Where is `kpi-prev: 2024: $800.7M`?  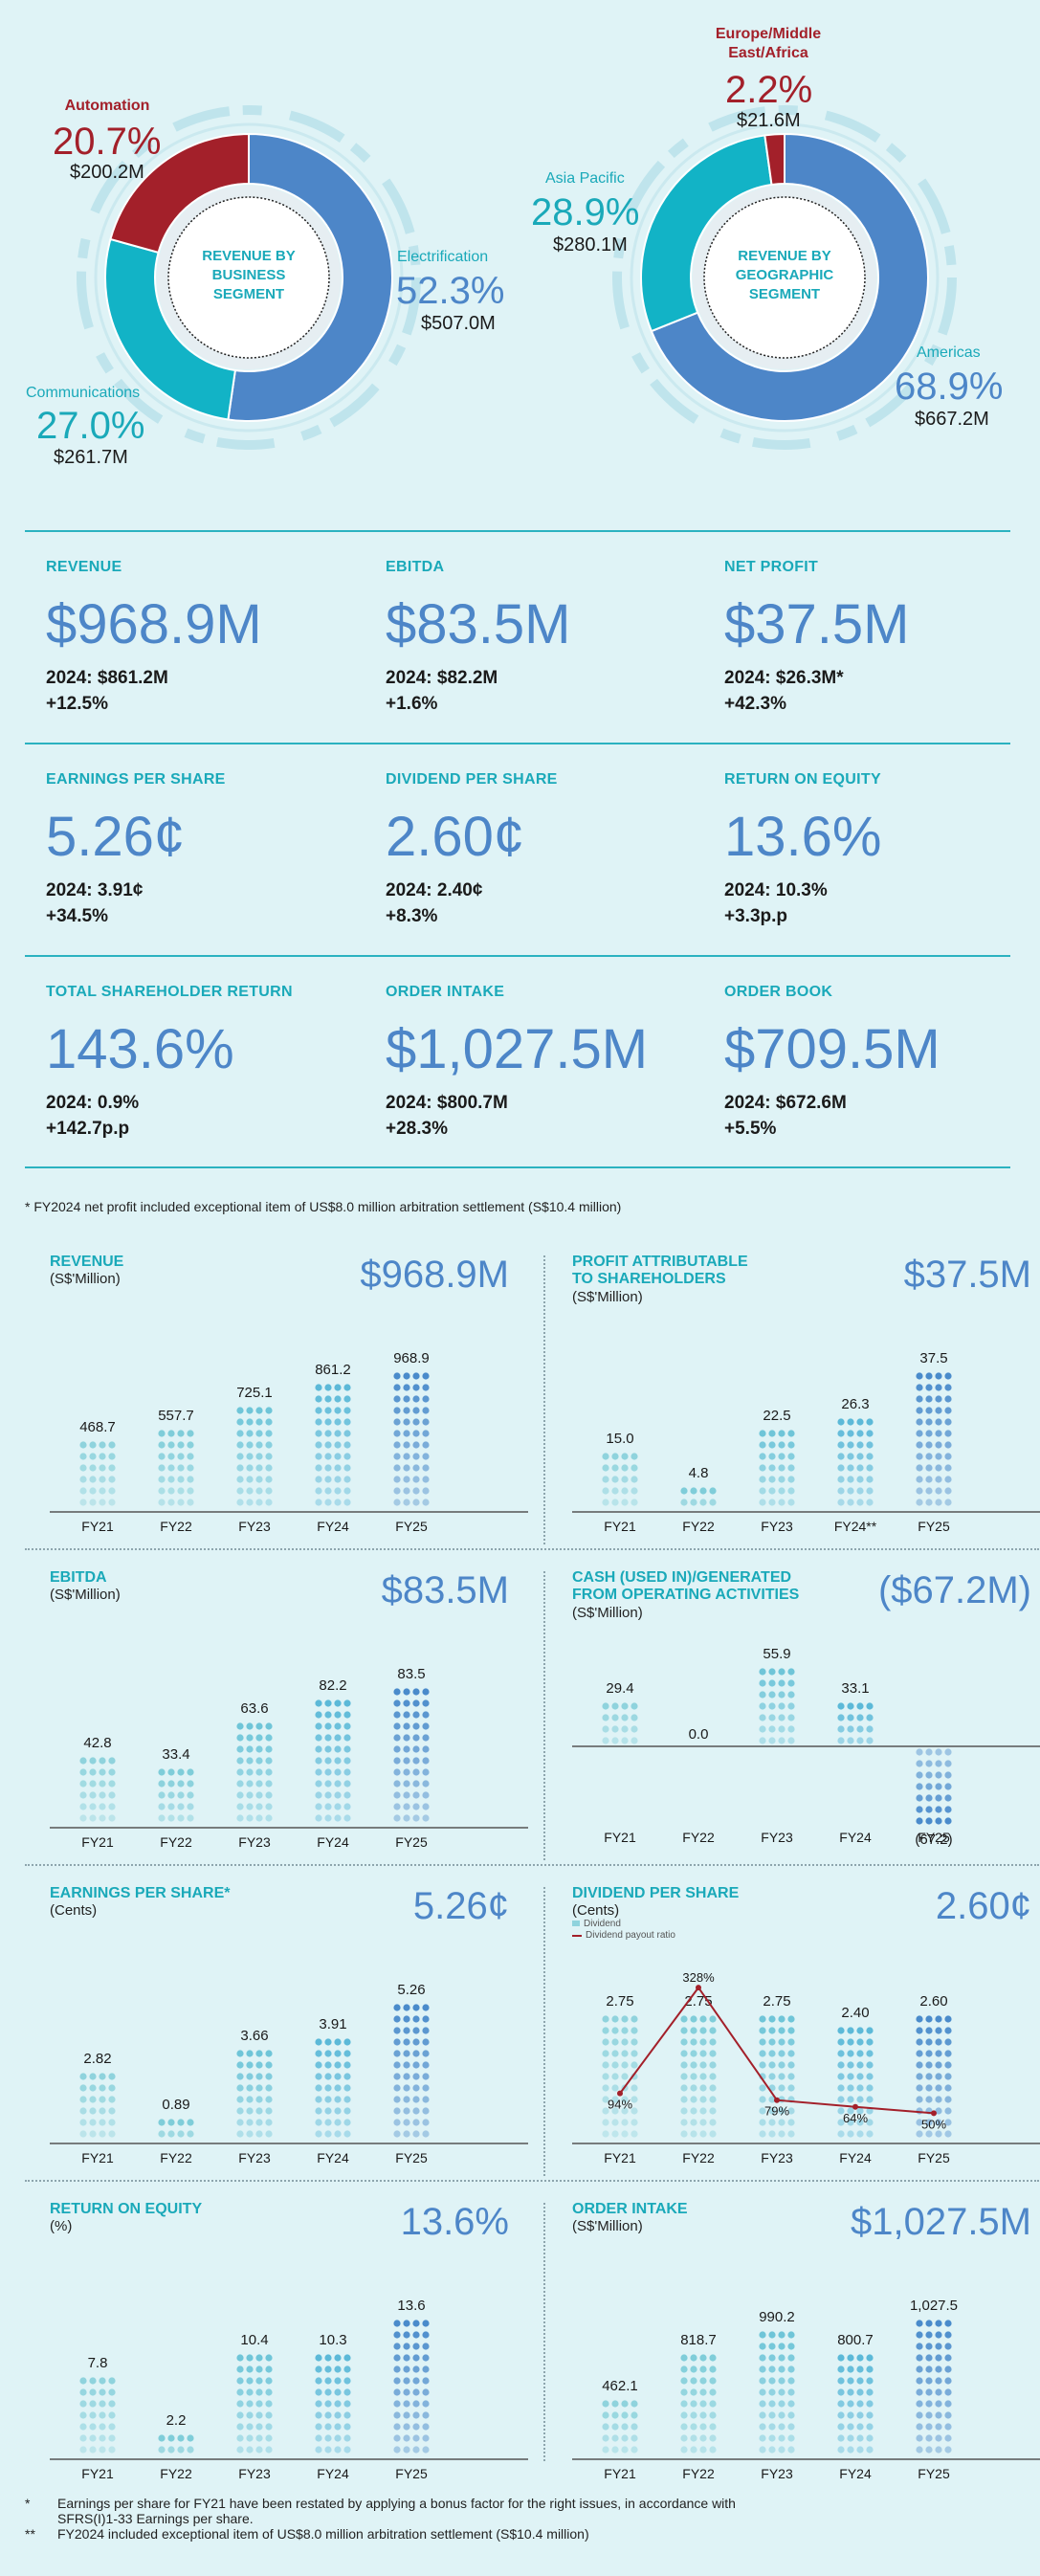
kpi-prev: 2024: $800.7M is located at coordinates (447, 1103).